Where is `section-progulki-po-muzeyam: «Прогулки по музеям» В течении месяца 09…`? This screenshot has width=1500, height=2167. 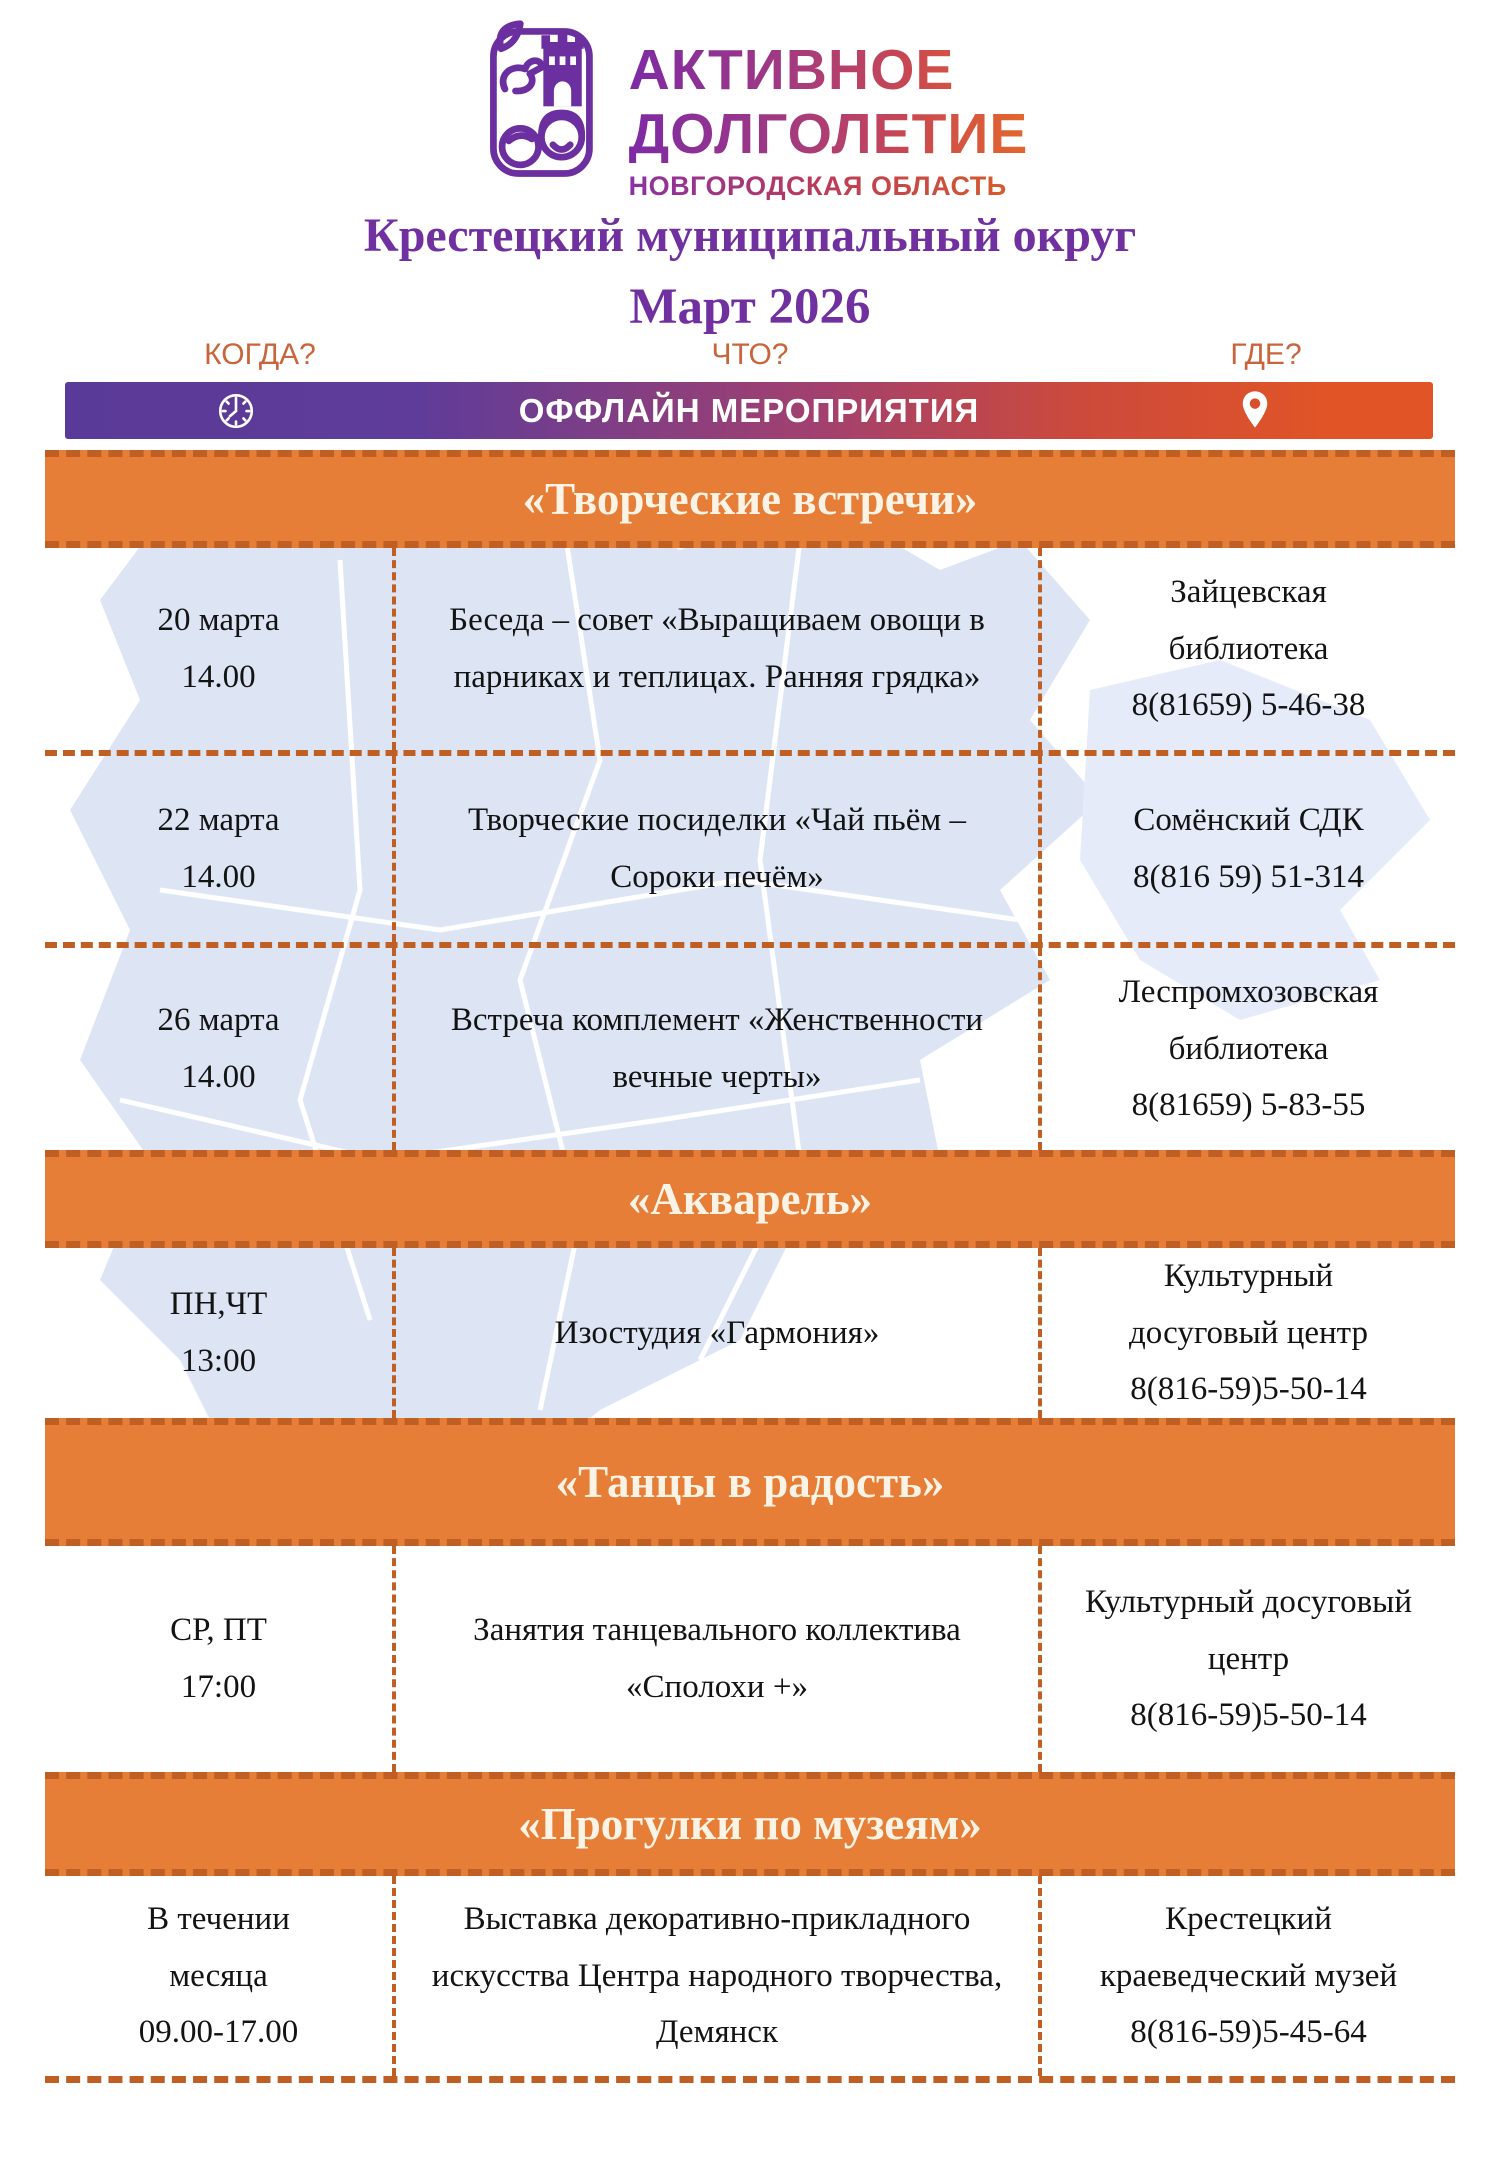 section-progulki-po-muzeyam: «Прогулки по музеям» В течении месяца 09… is located at coordinates (750, 1927).